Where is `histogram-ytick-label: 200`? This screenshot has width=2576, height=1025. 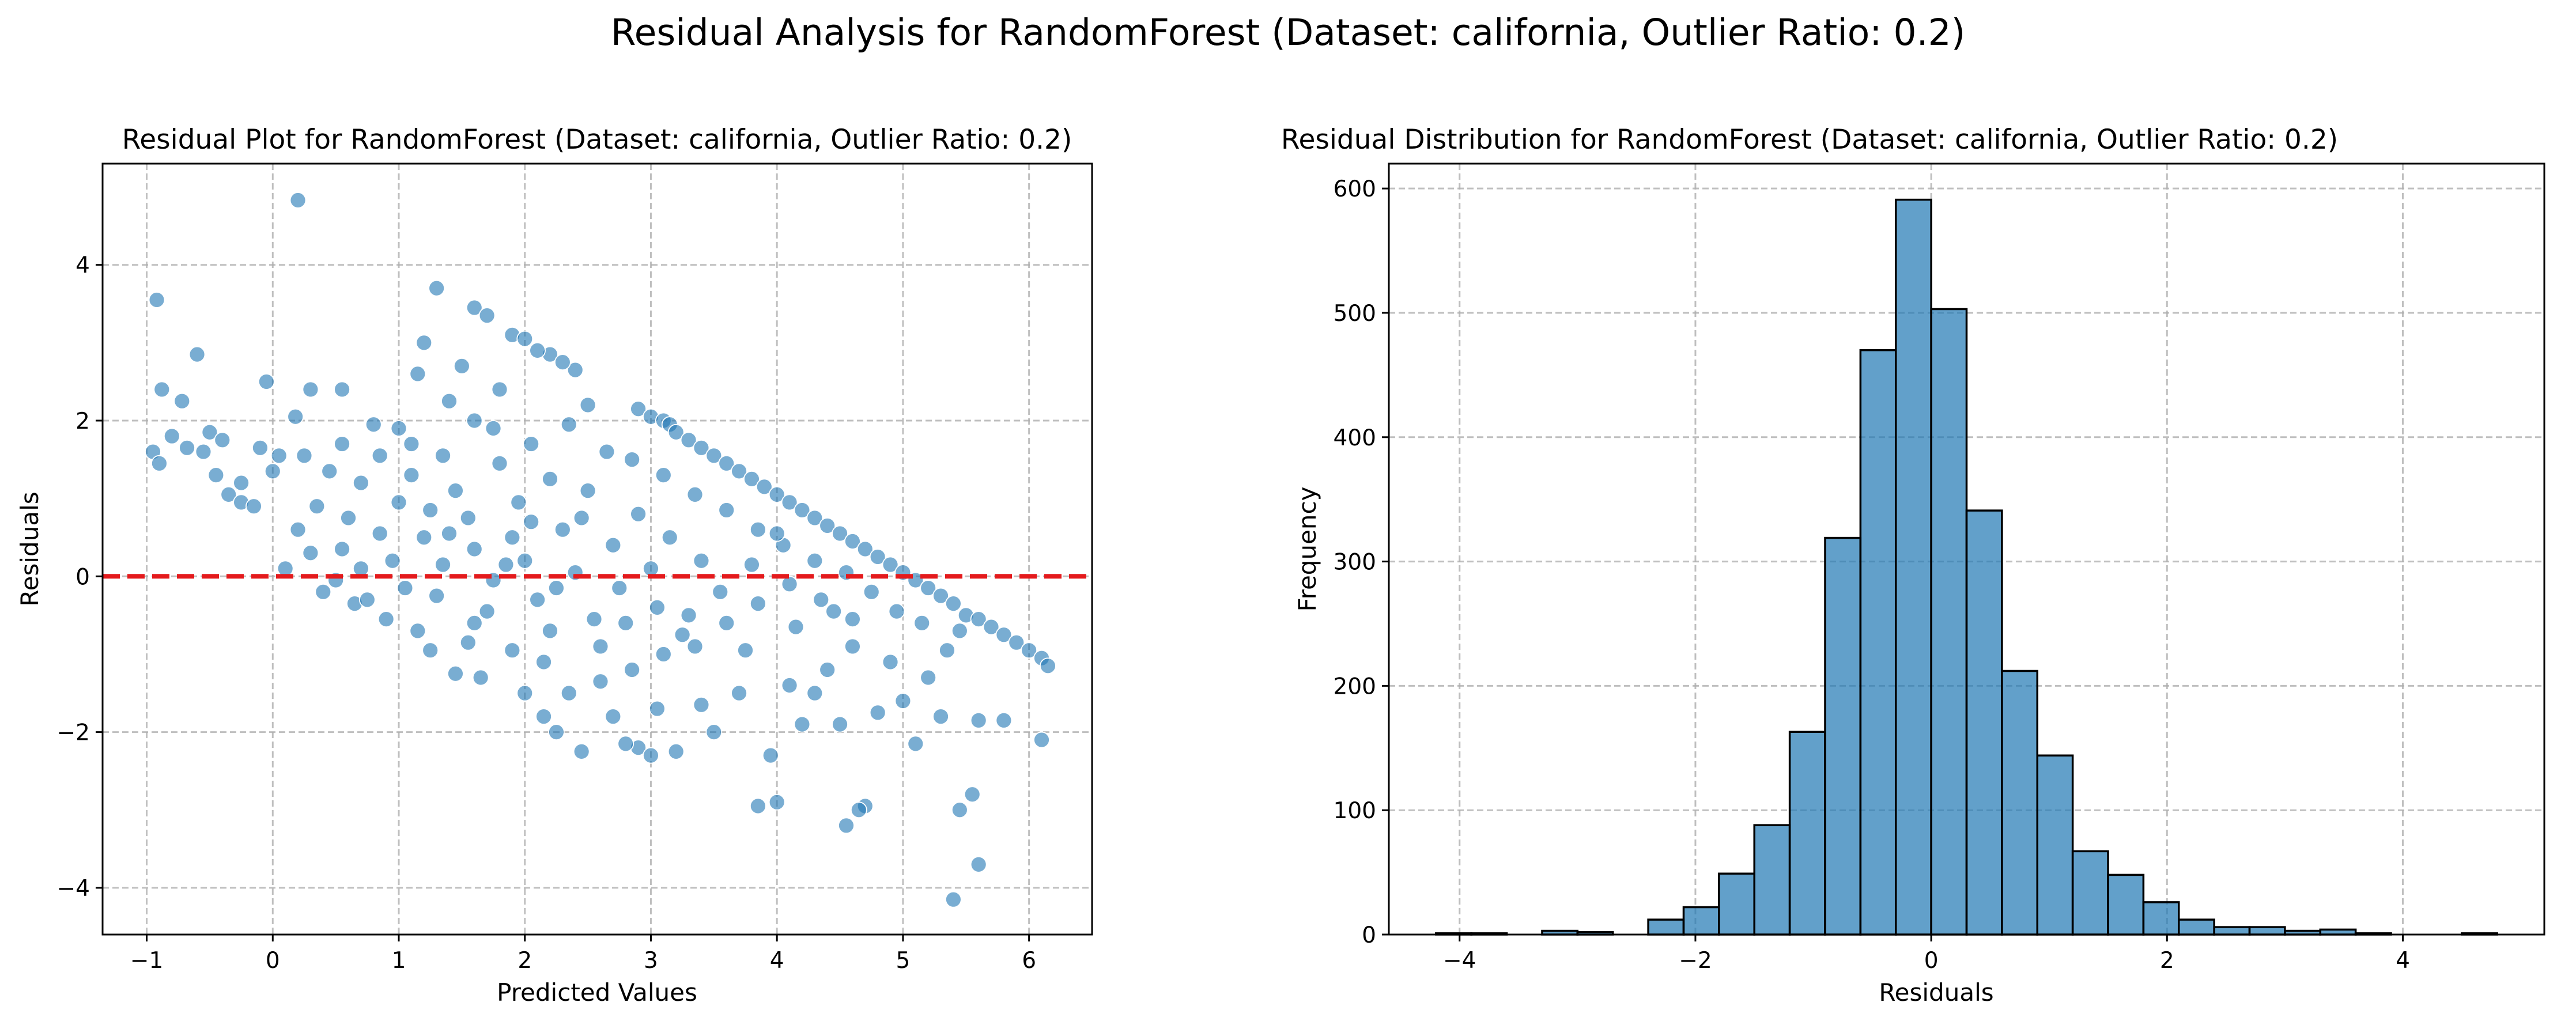
histogram-ytick-label: 200 is located at coordinates (1355, 686).